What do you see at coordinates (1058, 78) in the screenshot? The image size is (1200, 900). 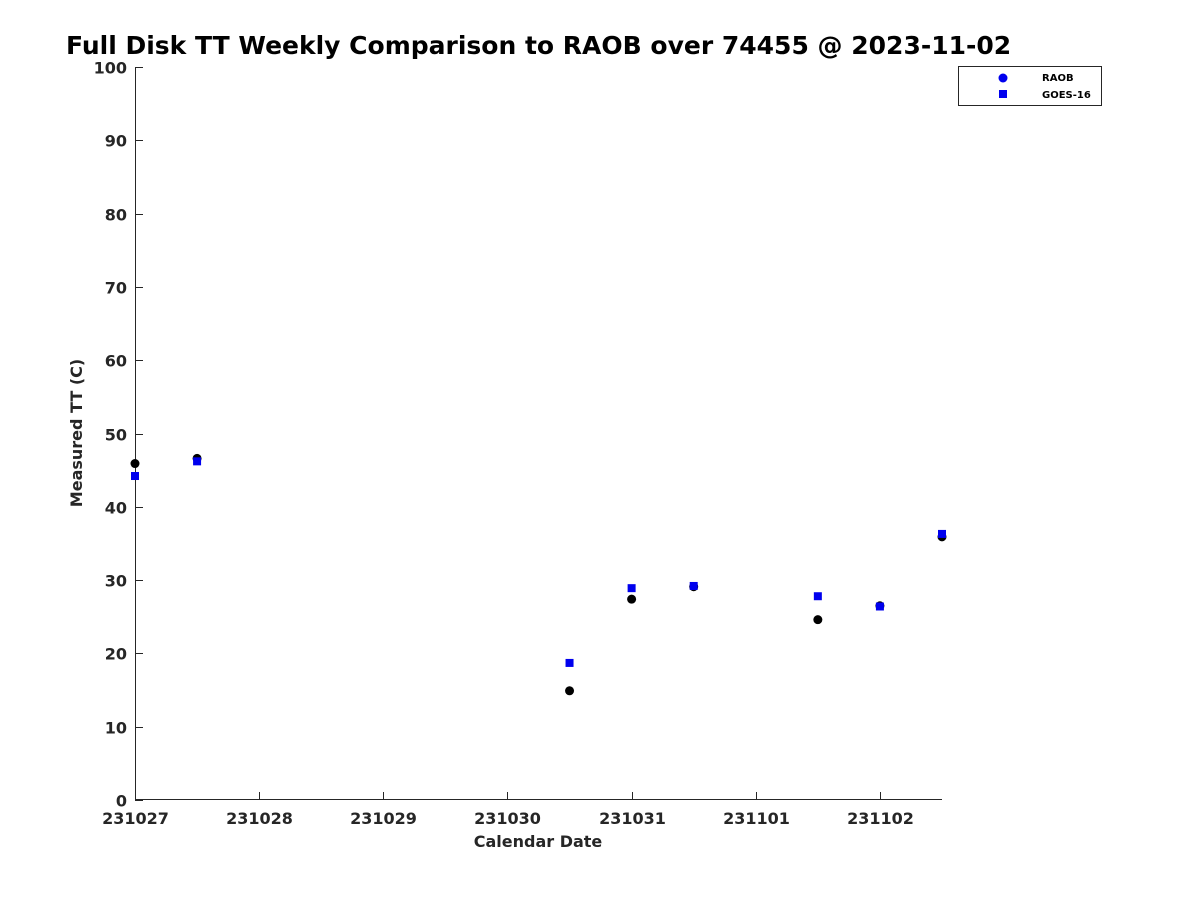 I see `legend-raob-label: RAOB` at bounding box center [1058, 78].